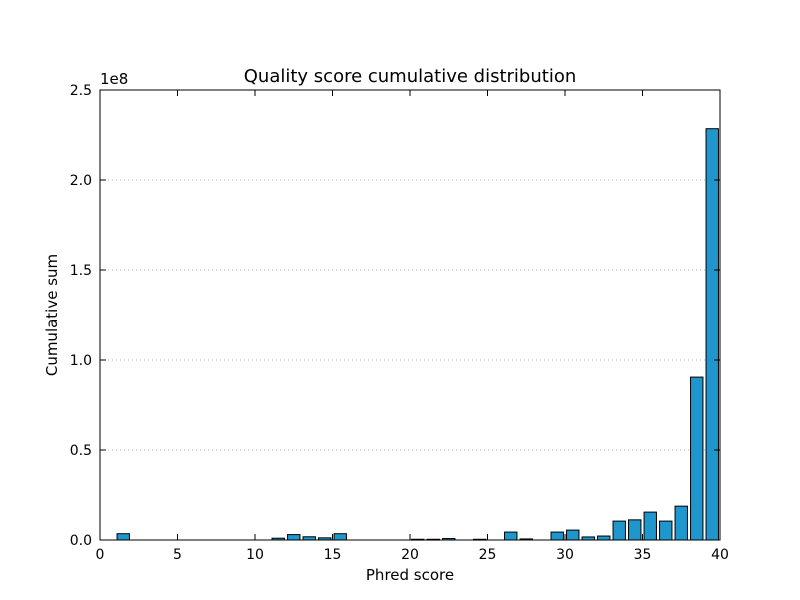 This screenshot has height=600, width=800. I want to click on x-tick-label: 5, so click(177, 555).